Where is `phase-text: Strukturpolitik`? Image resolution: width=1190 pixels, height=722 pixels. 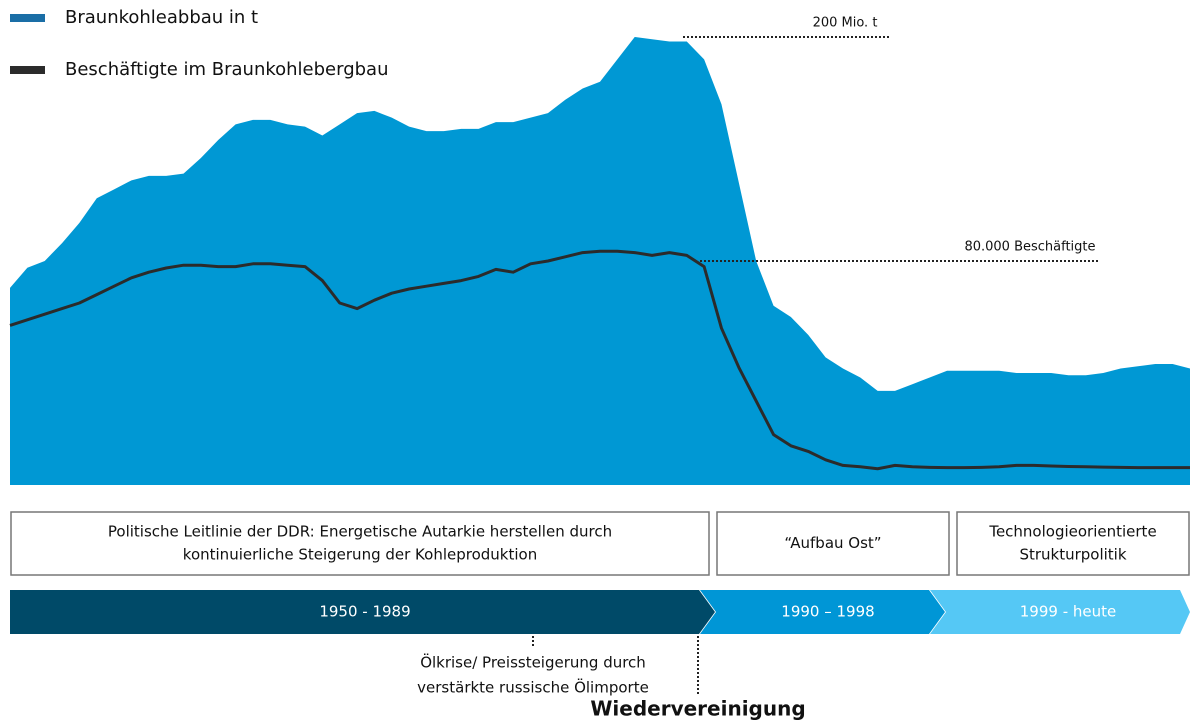
phase-text: Strukturpolitik is located at coordinates (1072, 555).